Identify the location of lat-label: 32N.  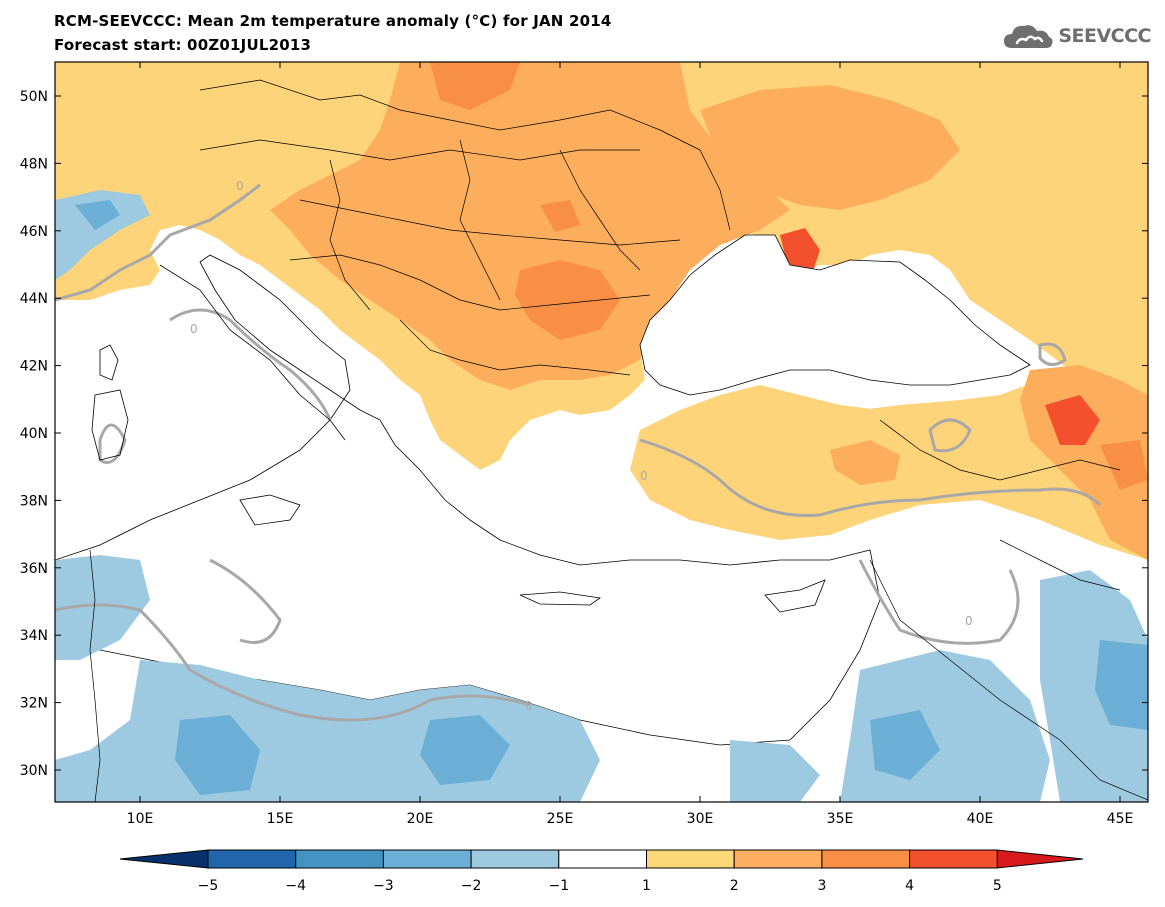
(34, 704).